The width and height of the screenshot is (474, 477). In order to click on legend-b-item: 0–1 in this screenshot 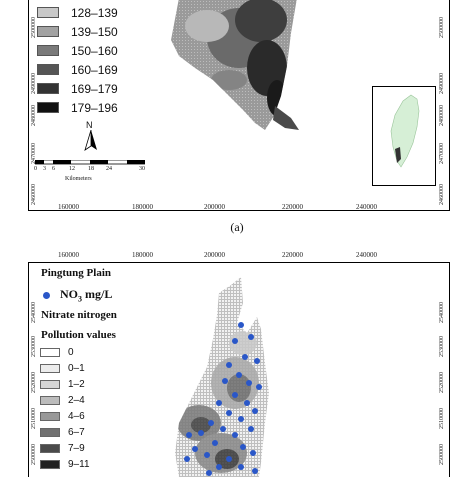, I will do `click(62, 368)`.